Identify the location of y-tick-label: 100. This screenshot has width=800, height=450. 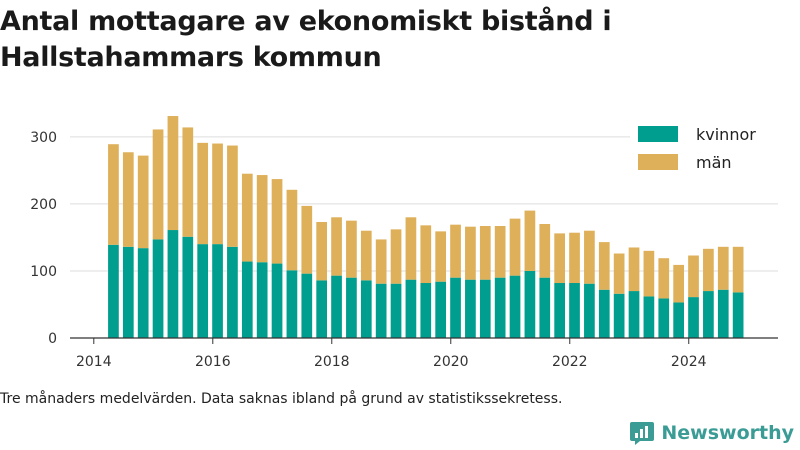
(43, 272).